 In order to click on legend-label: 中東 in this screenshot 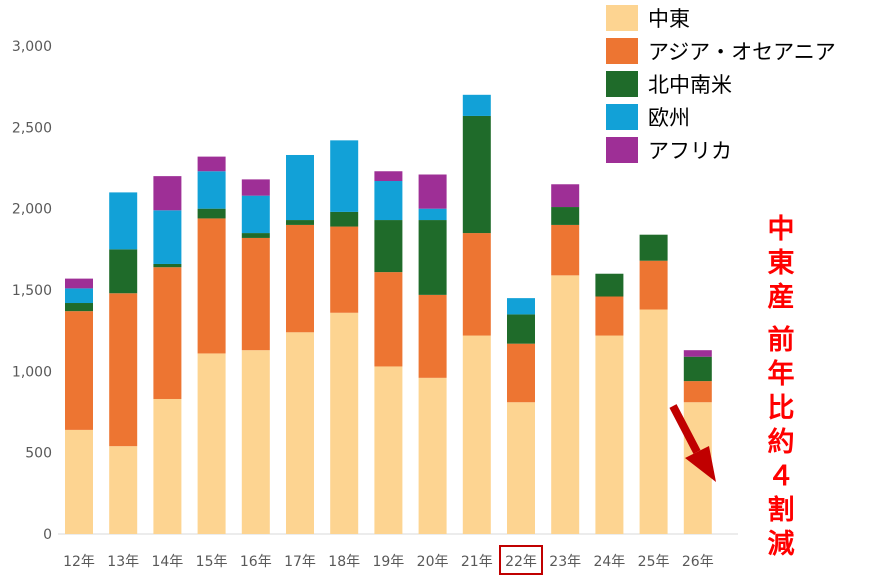, I will do `click(669, 19)`.